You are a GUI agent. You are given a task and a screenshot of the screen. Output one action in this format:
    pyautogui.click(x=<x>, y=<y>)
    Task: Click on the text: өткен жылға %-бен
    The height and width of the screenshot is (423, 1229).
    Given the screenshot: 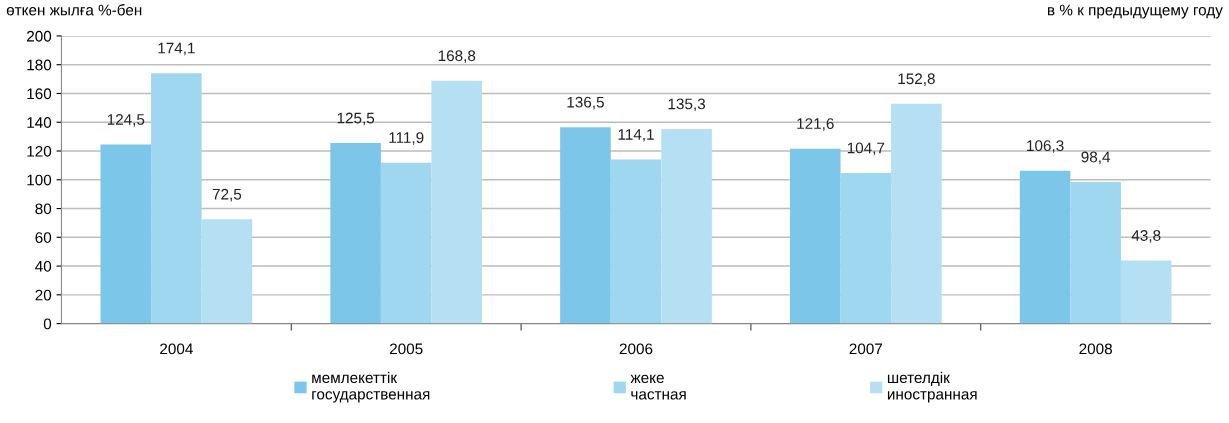 What is the action you would take?
    pyautogui.click(x=74, y=10)
    